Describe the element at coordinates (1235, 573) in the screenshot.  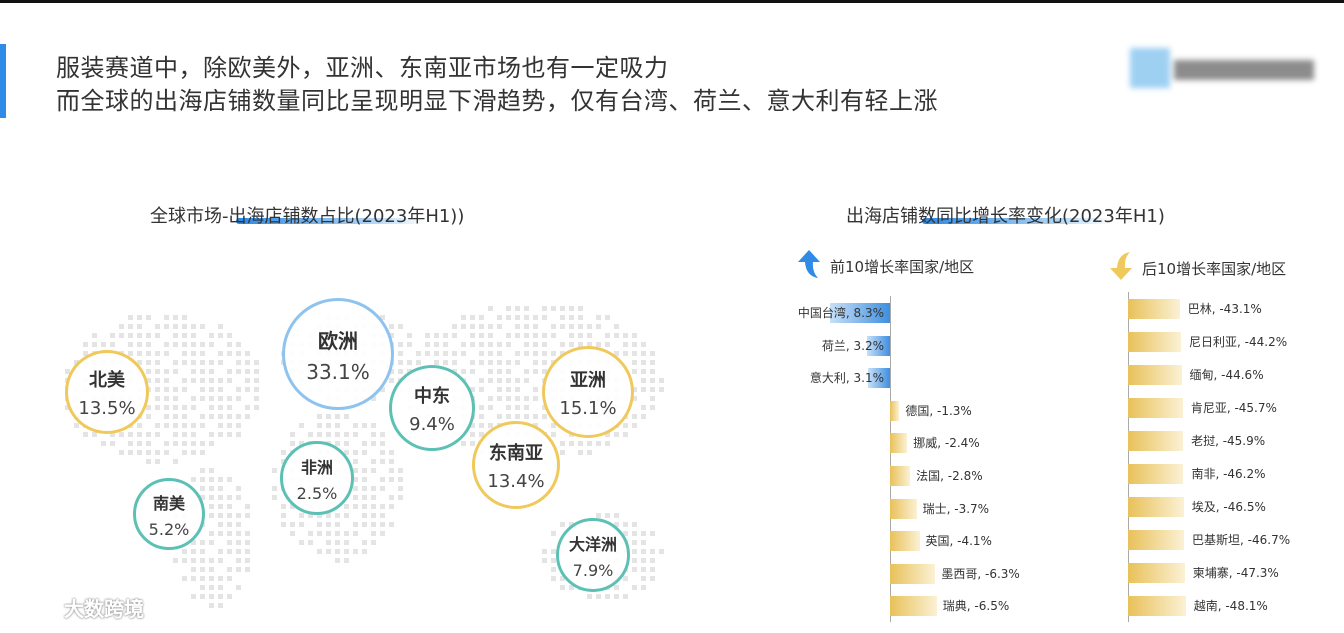
I see `bottom10-bar-label: 柬埔寨, -47.3%` at that location.